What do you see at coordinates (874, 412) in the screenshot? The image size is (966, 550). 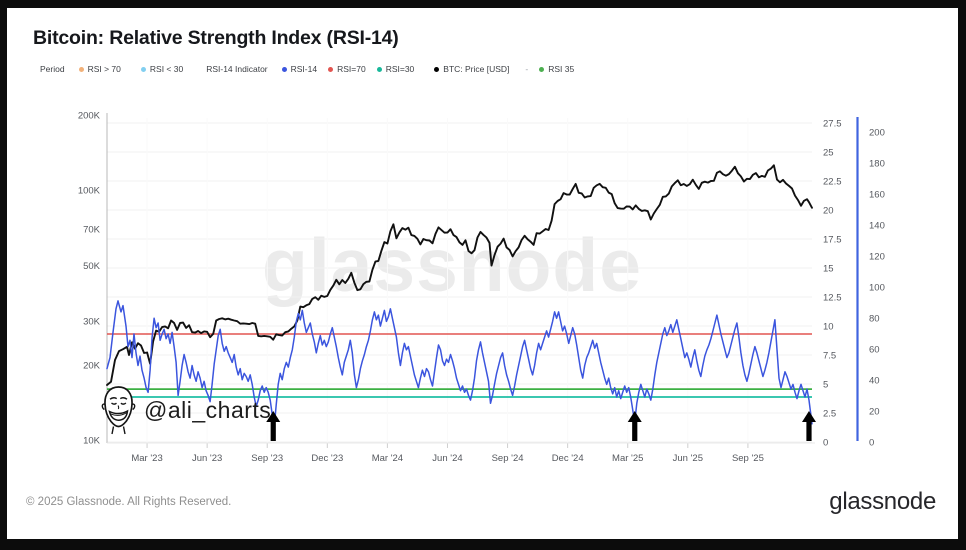 I see `far-right-axis-tick-label: 20` at bounding box center [874, 412].